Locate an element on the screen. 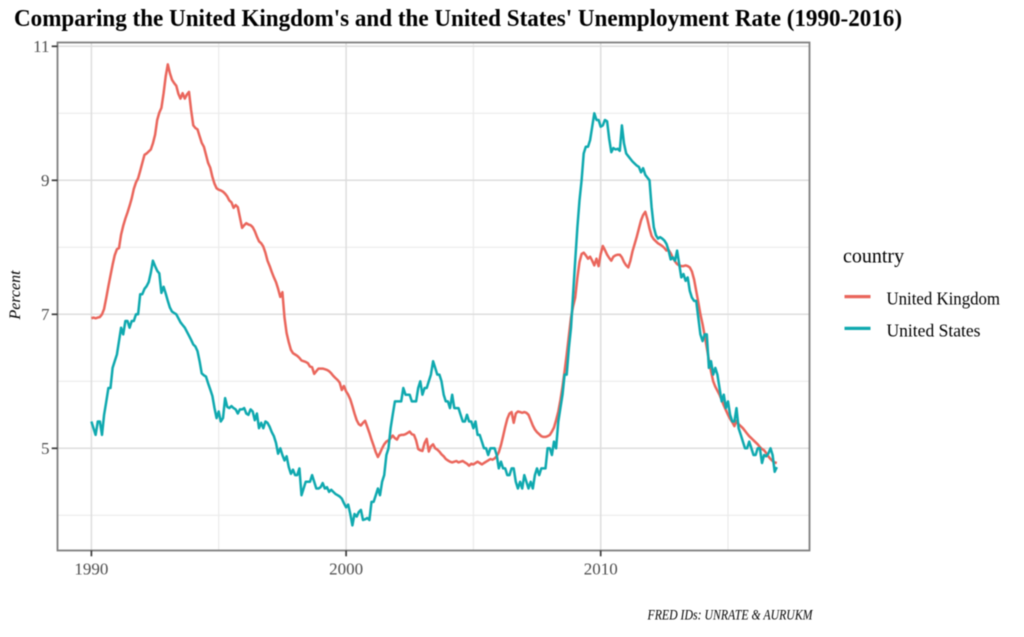  svg-text: 1990 is located at coordinates (91, 568).